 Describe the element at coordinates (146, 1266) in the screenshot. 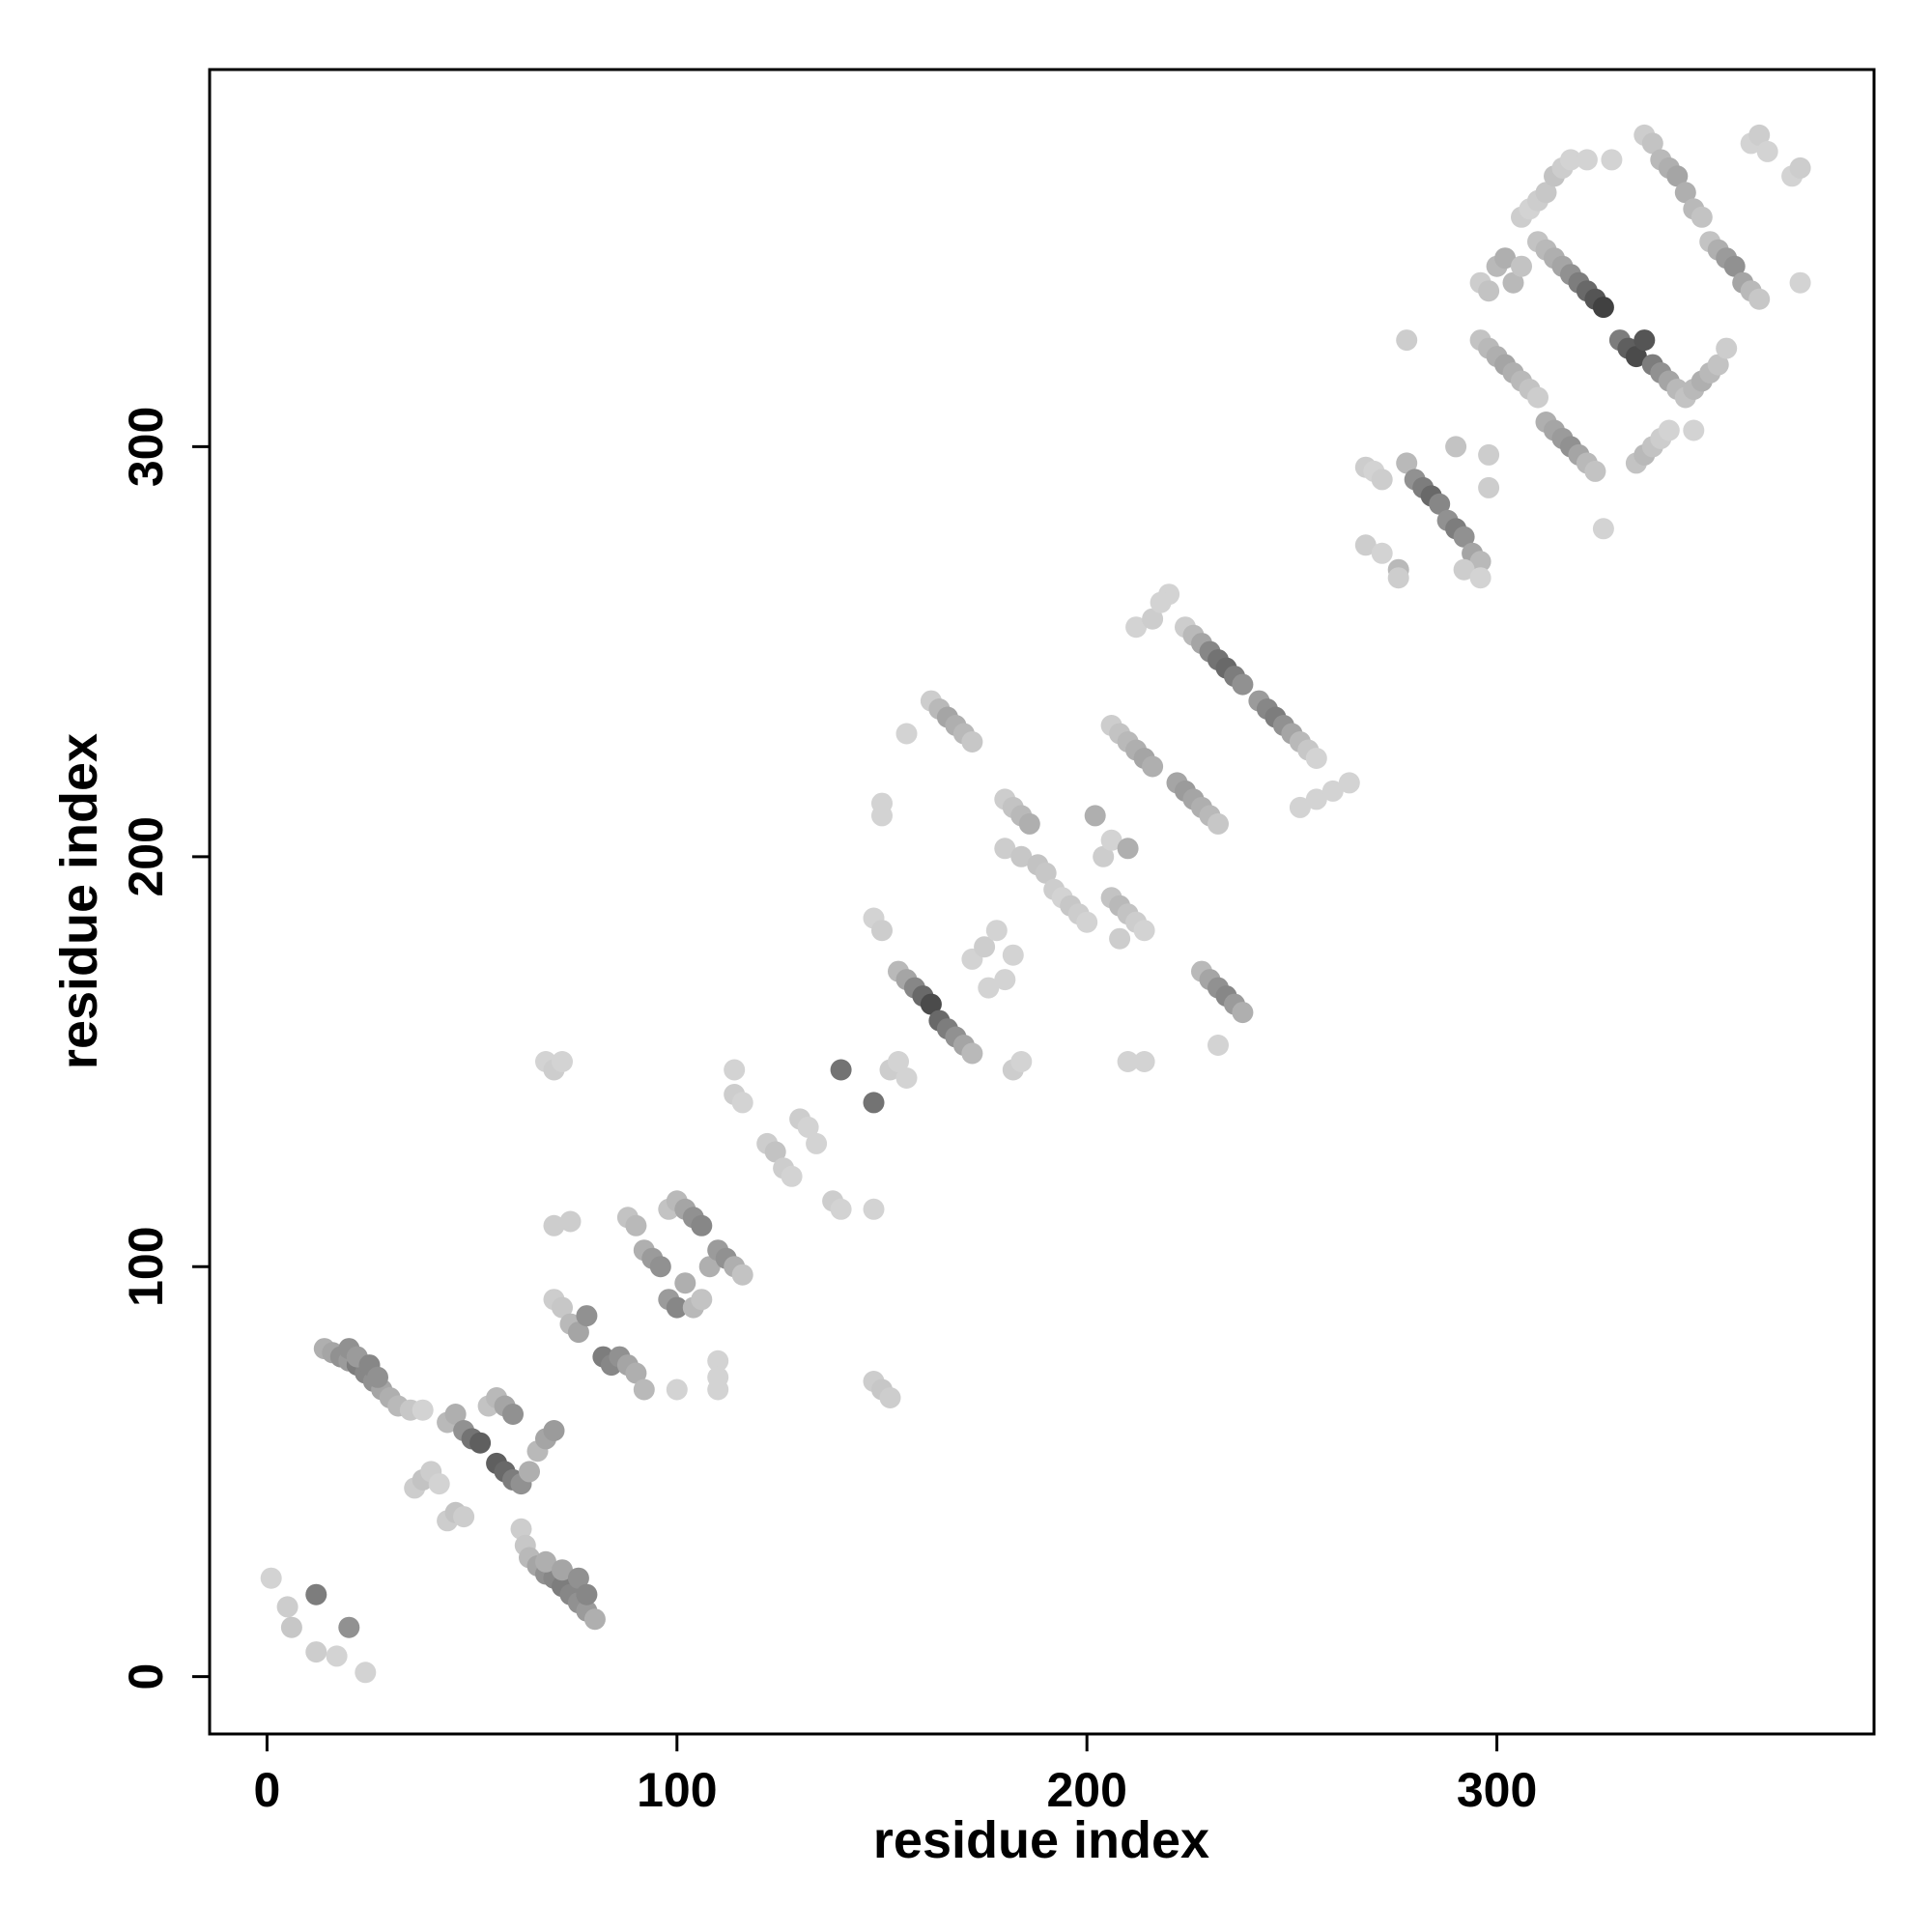

I see `y-tick-label: 100` at that location.